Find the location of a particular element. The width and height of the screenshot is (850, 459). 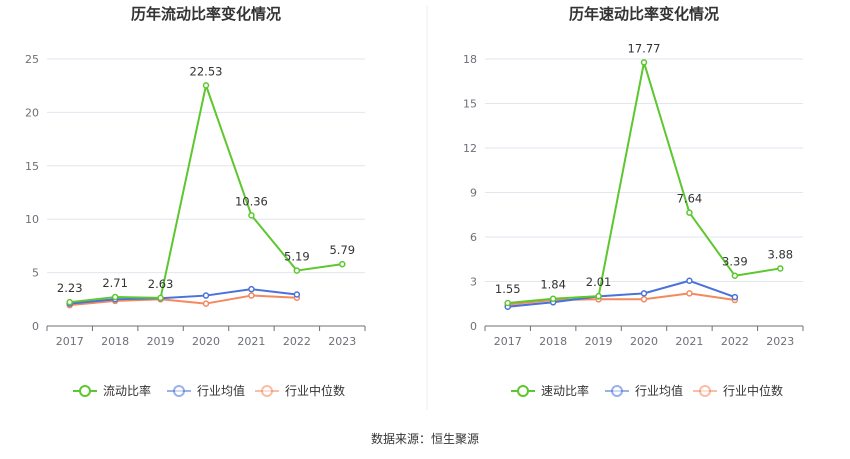

data-label: 17.77 is located at coordinates (644, 48).